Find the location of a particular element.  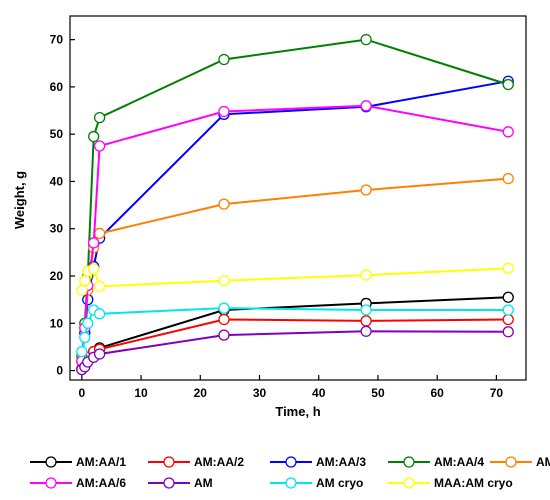

legend-item: AM:AA/3 is located at coordinates (318, 462).